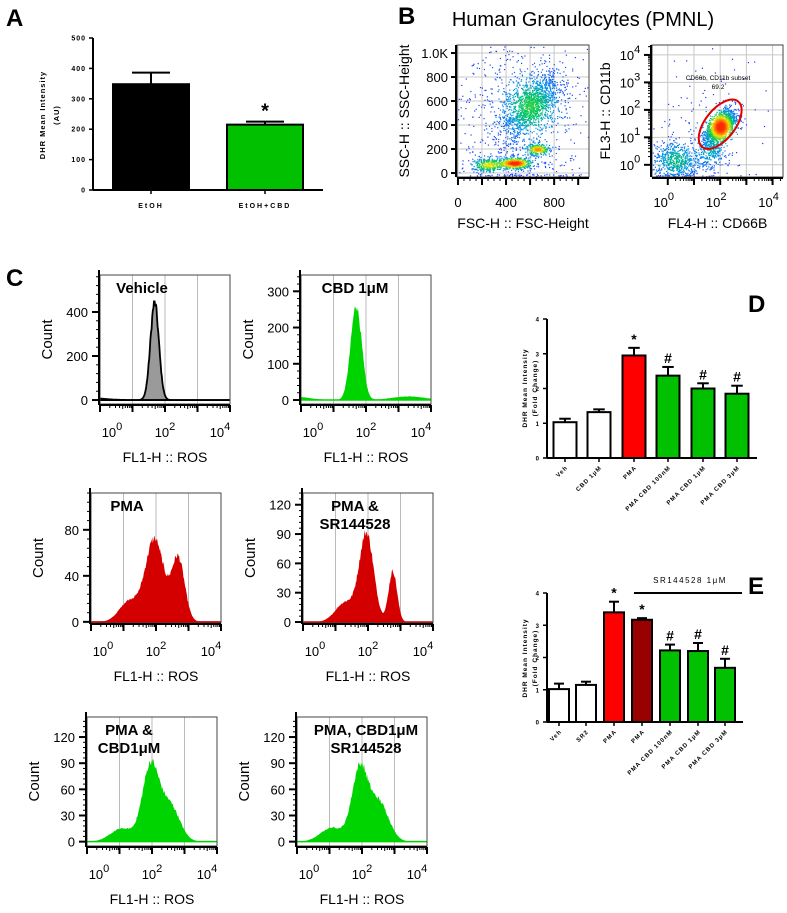  I want to click on significance-marker: #, so click(698, 634).